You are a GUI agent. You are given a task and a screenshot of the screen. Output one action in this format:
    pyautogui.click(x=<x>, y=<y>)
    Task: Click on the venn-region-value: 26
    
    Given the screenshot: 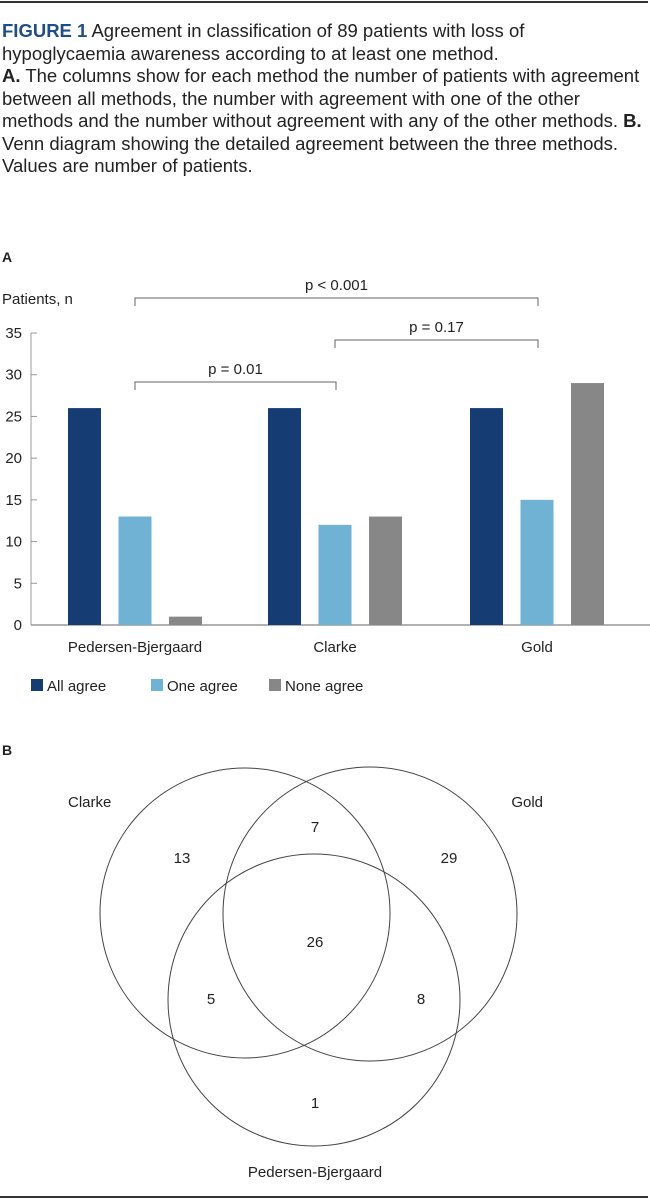 What is the action you would take?
    pyautogui.click(x=315, y=942)
    